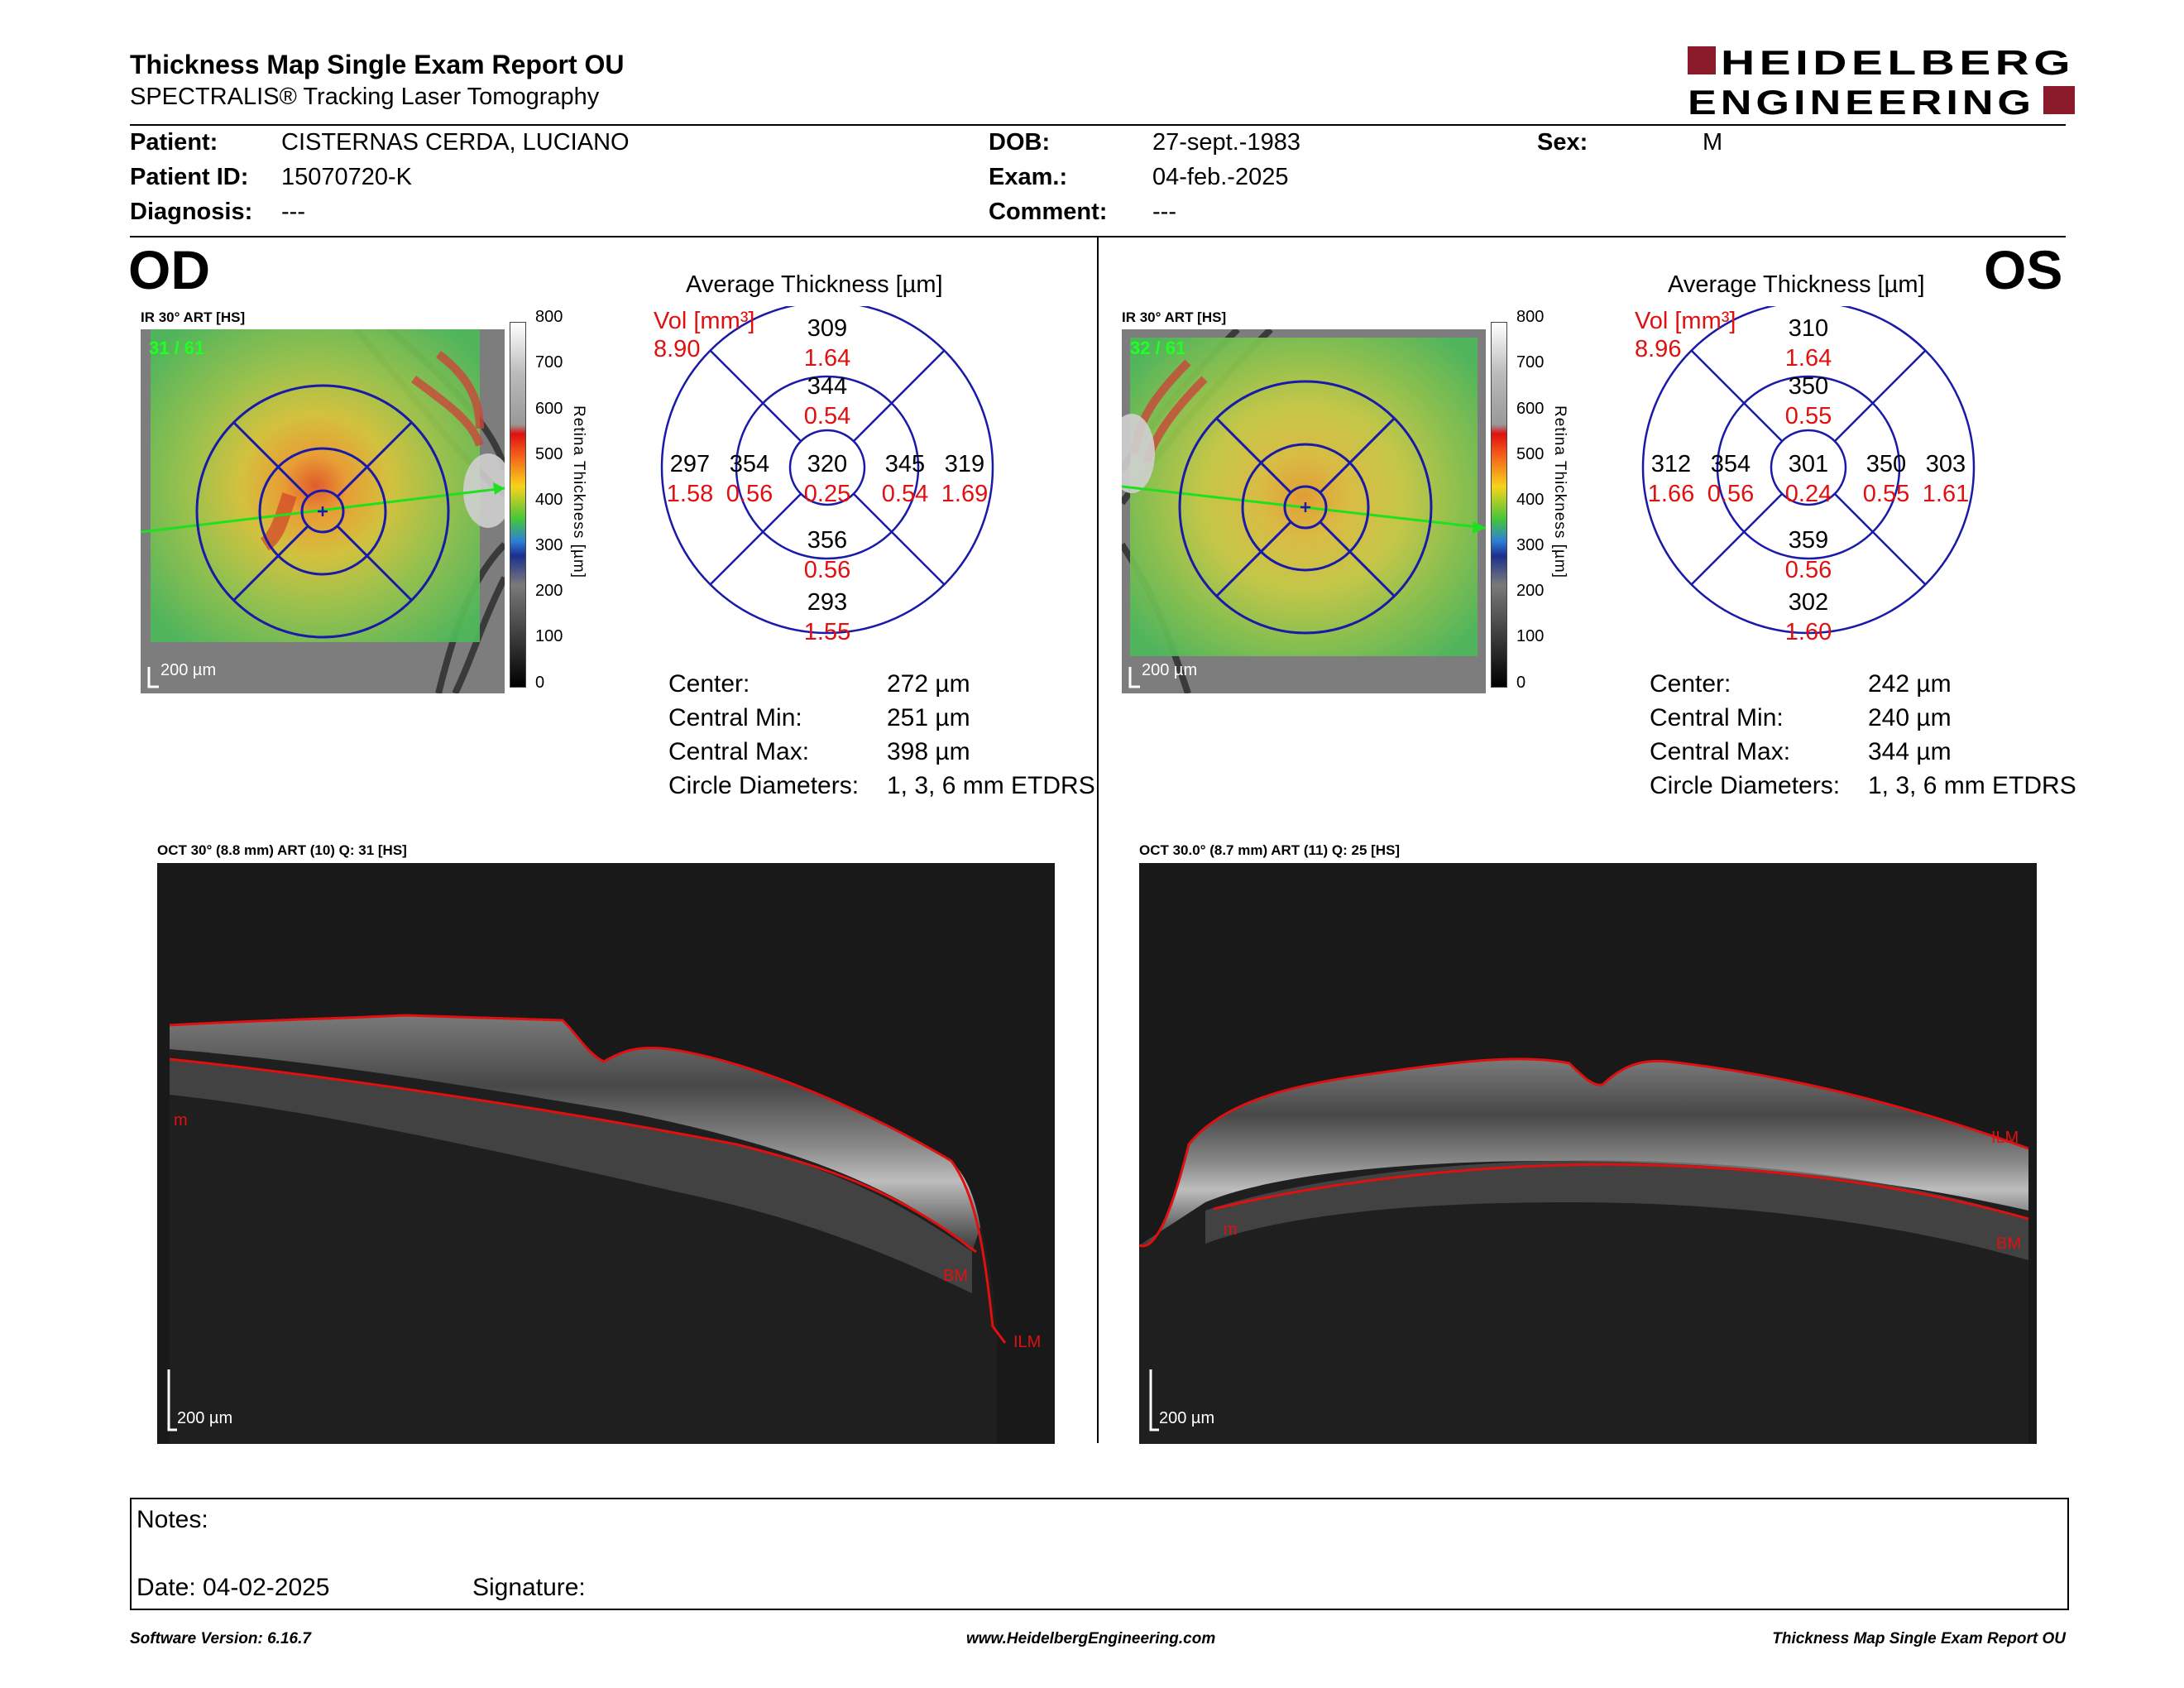 Image resolution: width=2184 pixels, height=1688 pixels. Describe the element at coordinates (1730, 494) in the screenshot. I see `os-inner-temp-volume: 0.56` at that location.